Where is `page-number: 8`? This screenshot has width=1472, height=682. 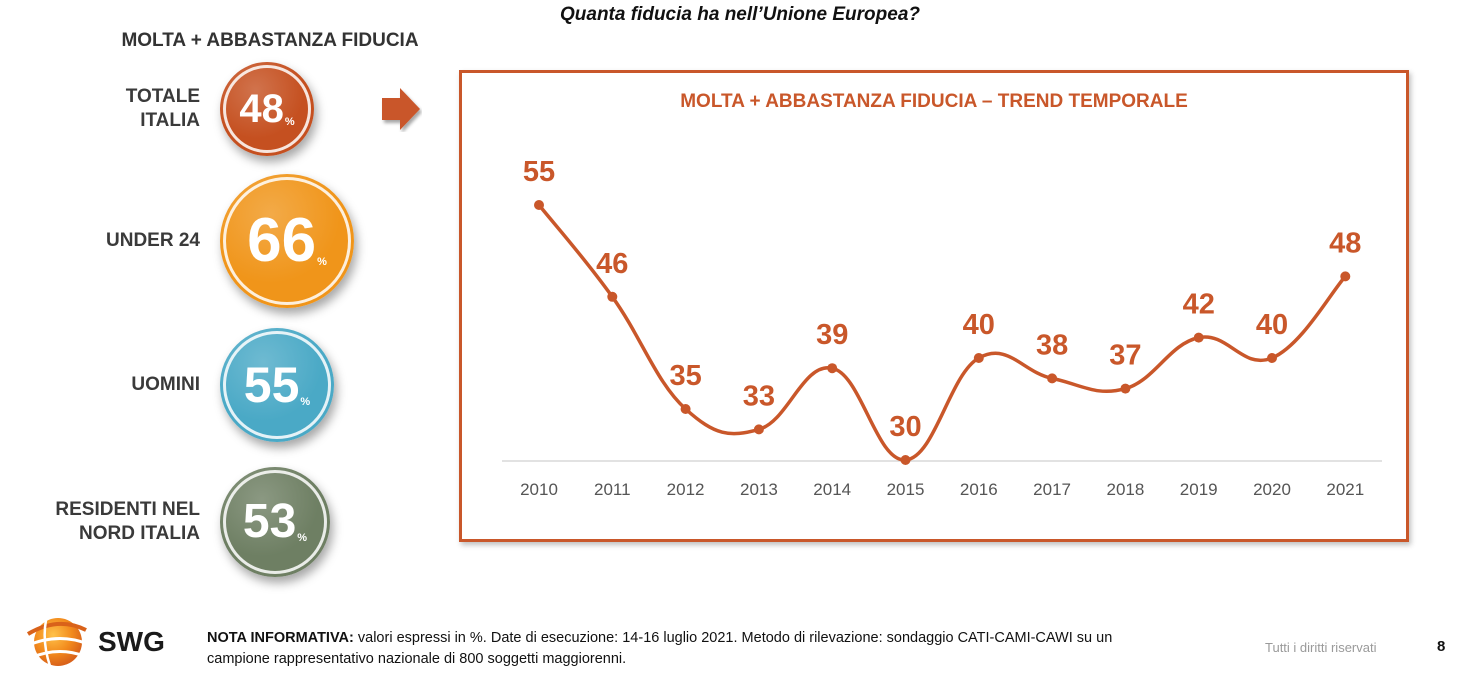 page-number: 8 is located at coordinates (1441, 646).